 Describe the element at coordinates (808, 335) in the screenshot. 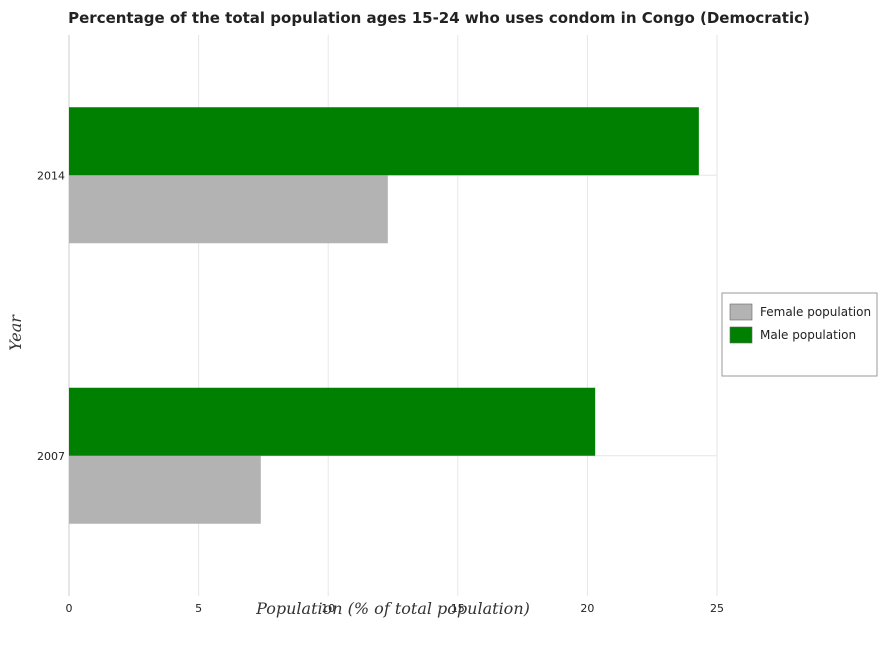

I see `legend-label: Male population` at that location.